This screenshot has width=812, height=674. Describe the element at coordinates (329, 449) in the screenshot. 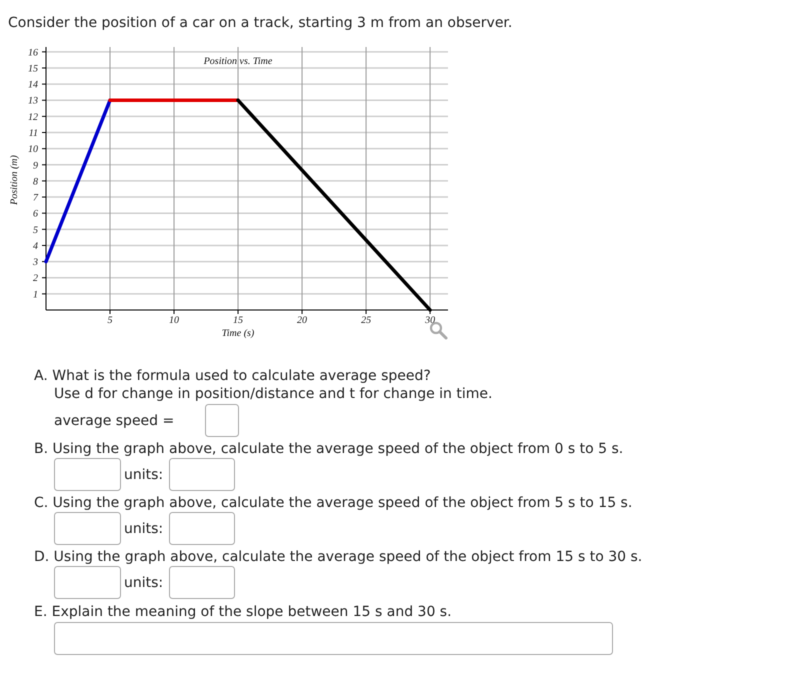

I see `text: B. Using the graph above, calculate the average speed of the object from 0 s to 5 s.` at that location.